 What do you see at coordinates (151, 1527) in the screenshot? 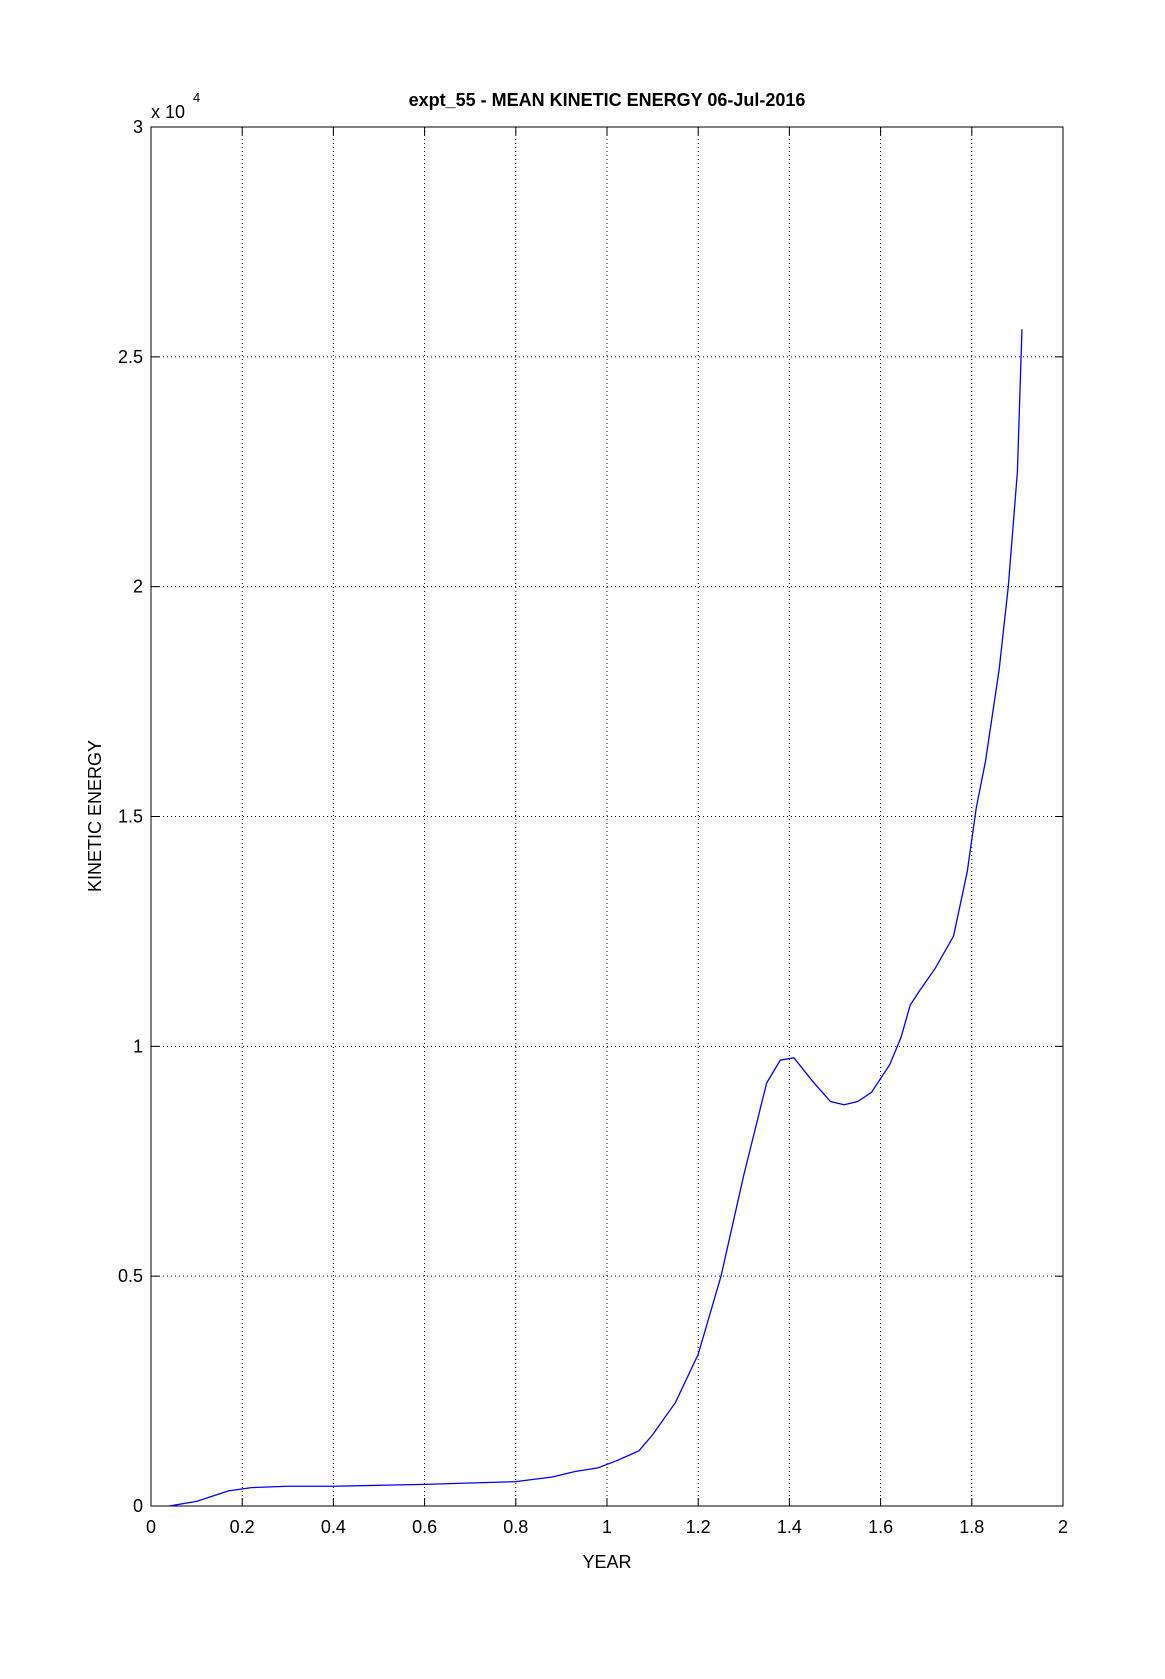
I see `x-tick-label: 0` at bounding box center [151, 1527].